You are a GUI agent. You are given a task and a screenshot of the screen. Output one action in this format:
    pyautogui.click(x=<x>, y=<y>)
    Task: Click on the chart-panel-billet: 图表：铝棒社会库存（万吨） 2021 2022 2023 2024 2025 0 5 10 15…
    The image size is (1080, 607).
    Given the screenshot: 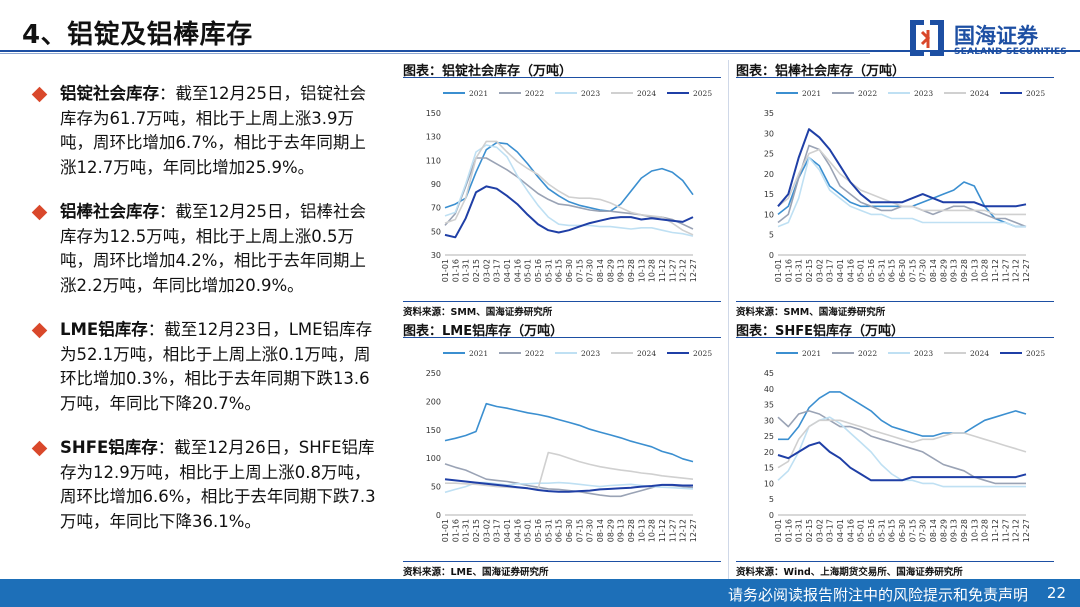 What is the action you would take?
    pyautogui.click(x=895, y=189)
    